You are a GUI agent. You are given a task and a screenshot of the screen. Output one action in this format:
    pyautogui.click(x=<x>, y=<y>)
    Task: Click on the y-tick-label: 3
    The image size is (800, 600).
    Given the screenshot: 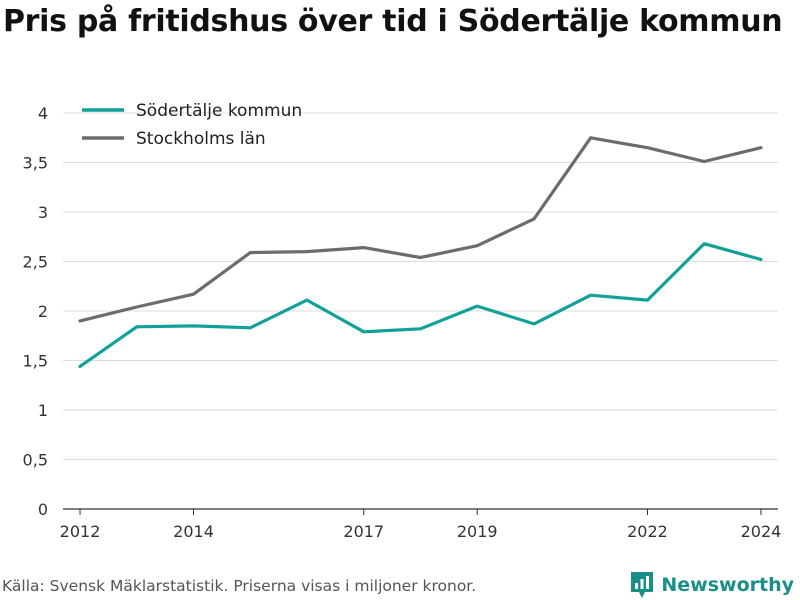 What is the action you would take?
    pyautogui.click(x=43, y=212)
    